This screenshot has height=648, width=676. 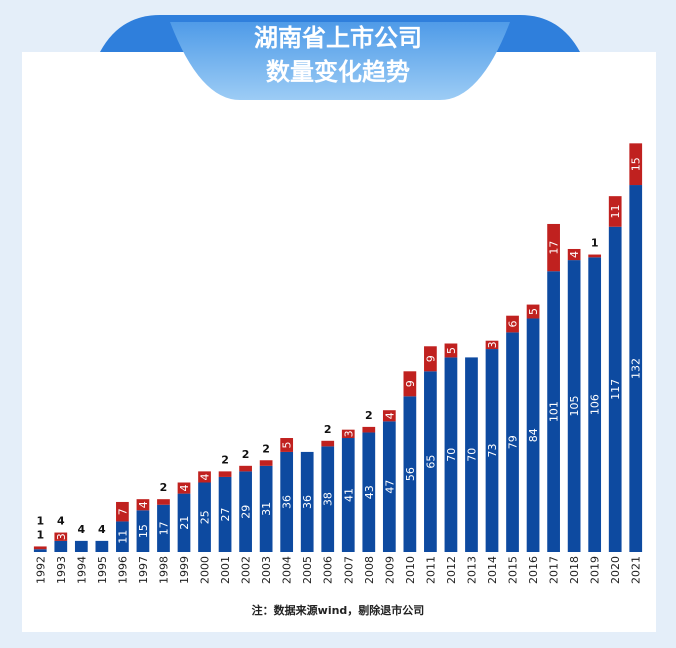 I want to click on x-tick-label: 1994, so click(x=81, y=570).